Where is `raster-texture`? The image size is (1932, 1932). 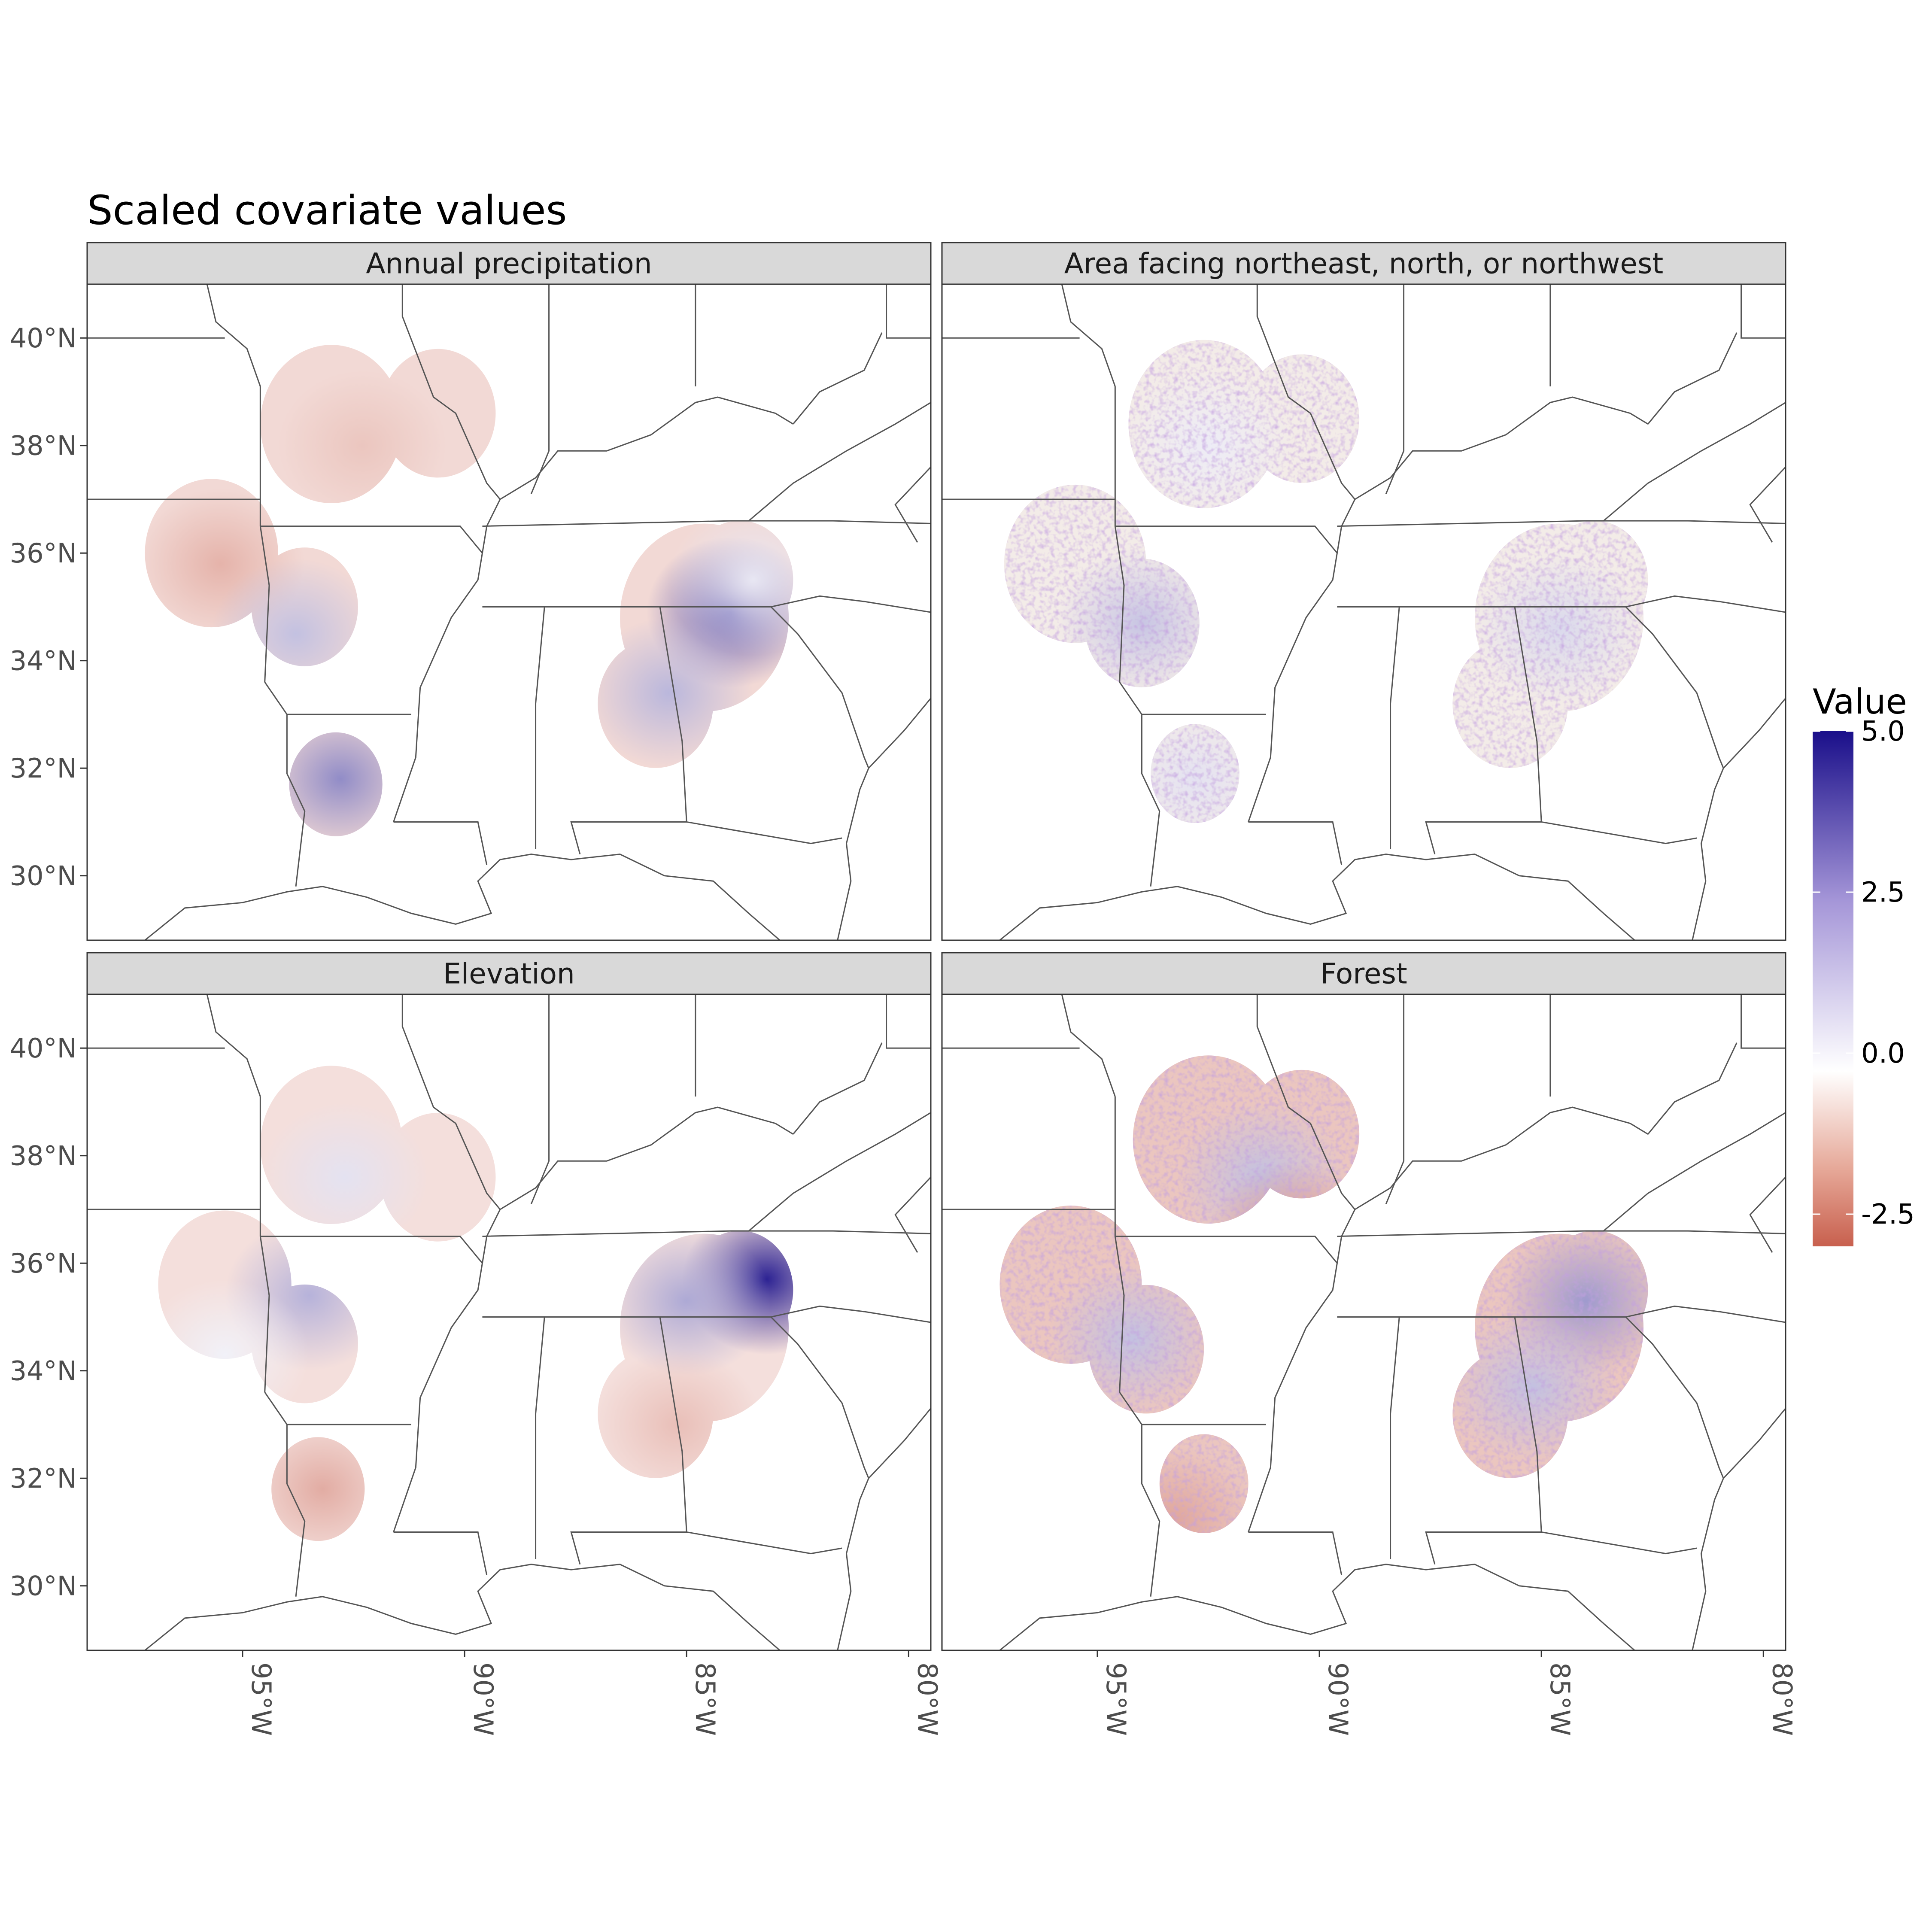 raster-texture is located at coordinates (1364, 1322).